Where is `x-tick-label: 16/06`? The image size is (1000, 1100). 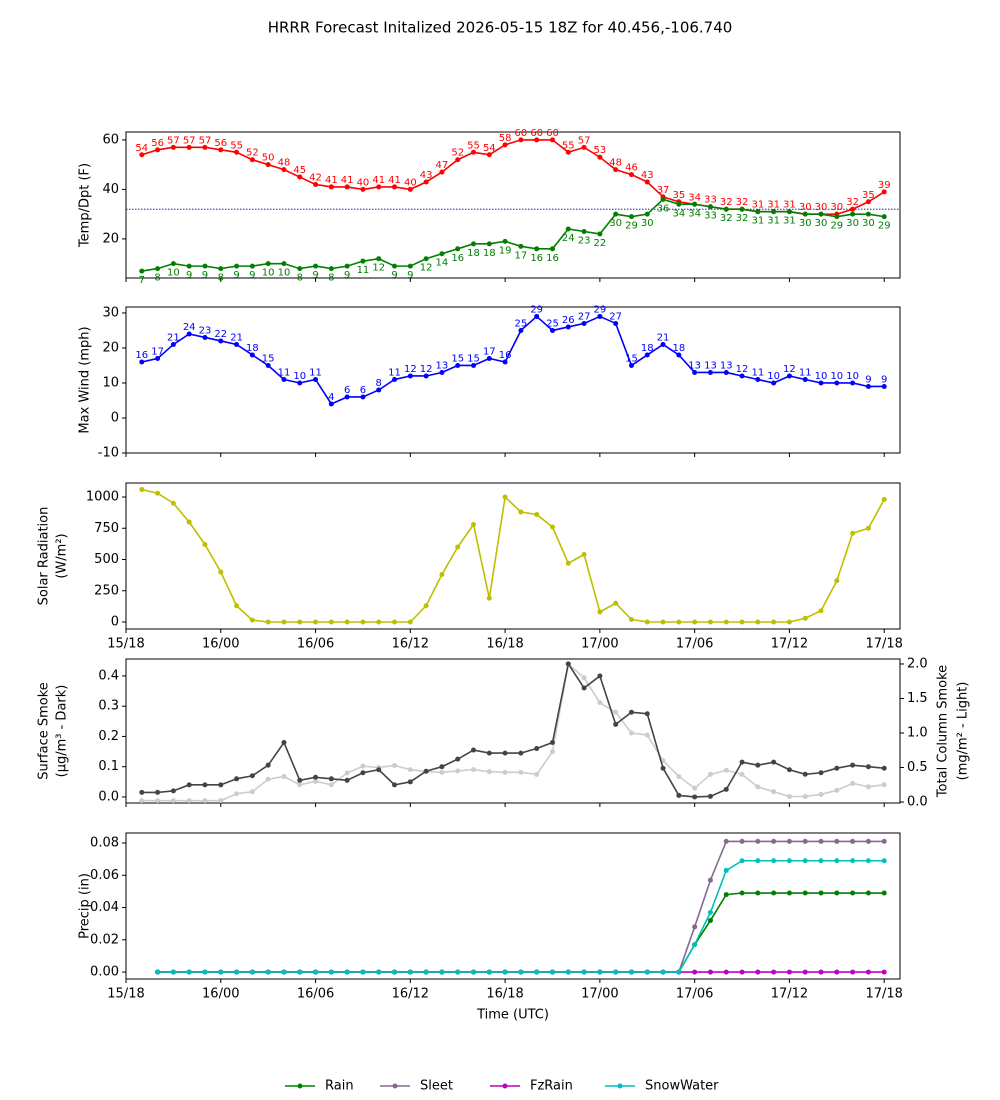
x-tick-label: 16/06 is located at coordinates (315, 994).